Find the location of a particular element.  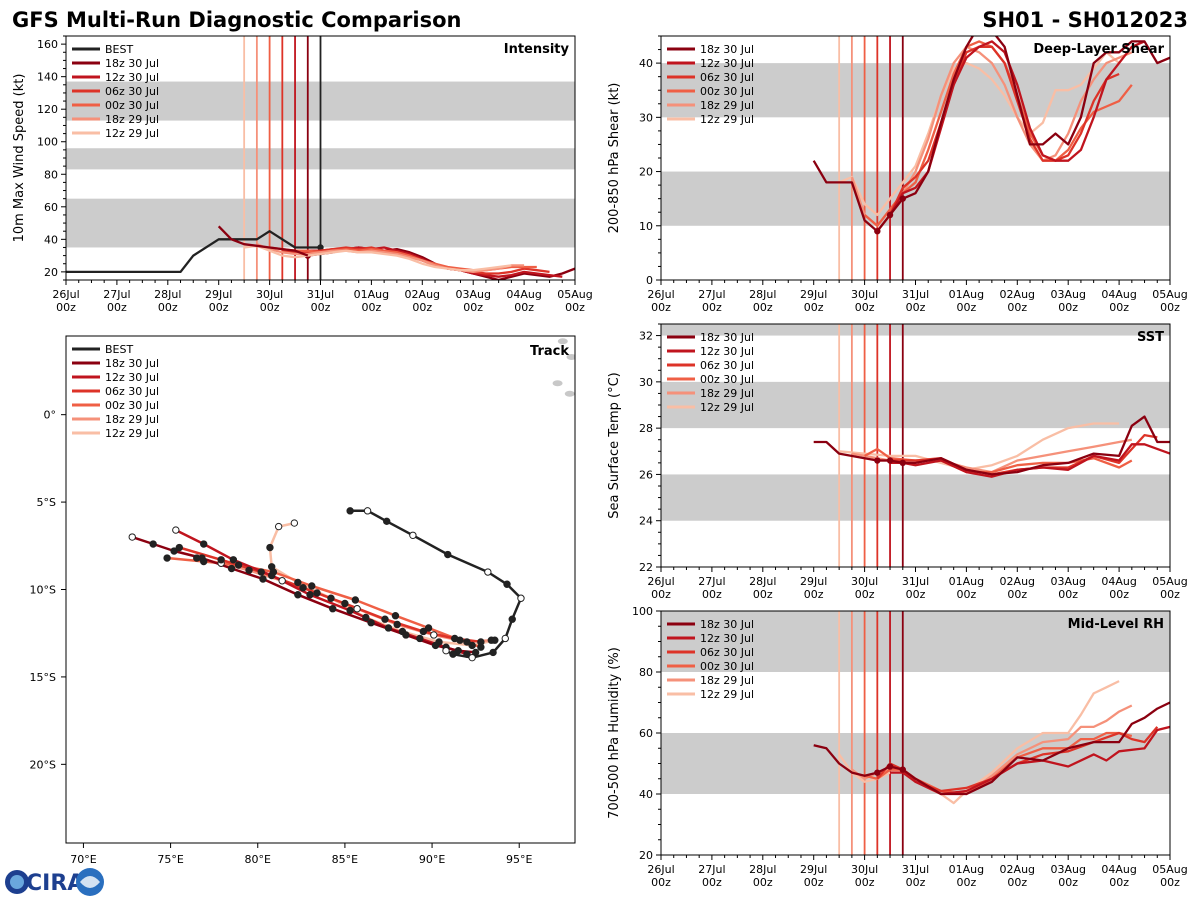

lon-tick-label: 90°E is located at coordinates (432, 859).